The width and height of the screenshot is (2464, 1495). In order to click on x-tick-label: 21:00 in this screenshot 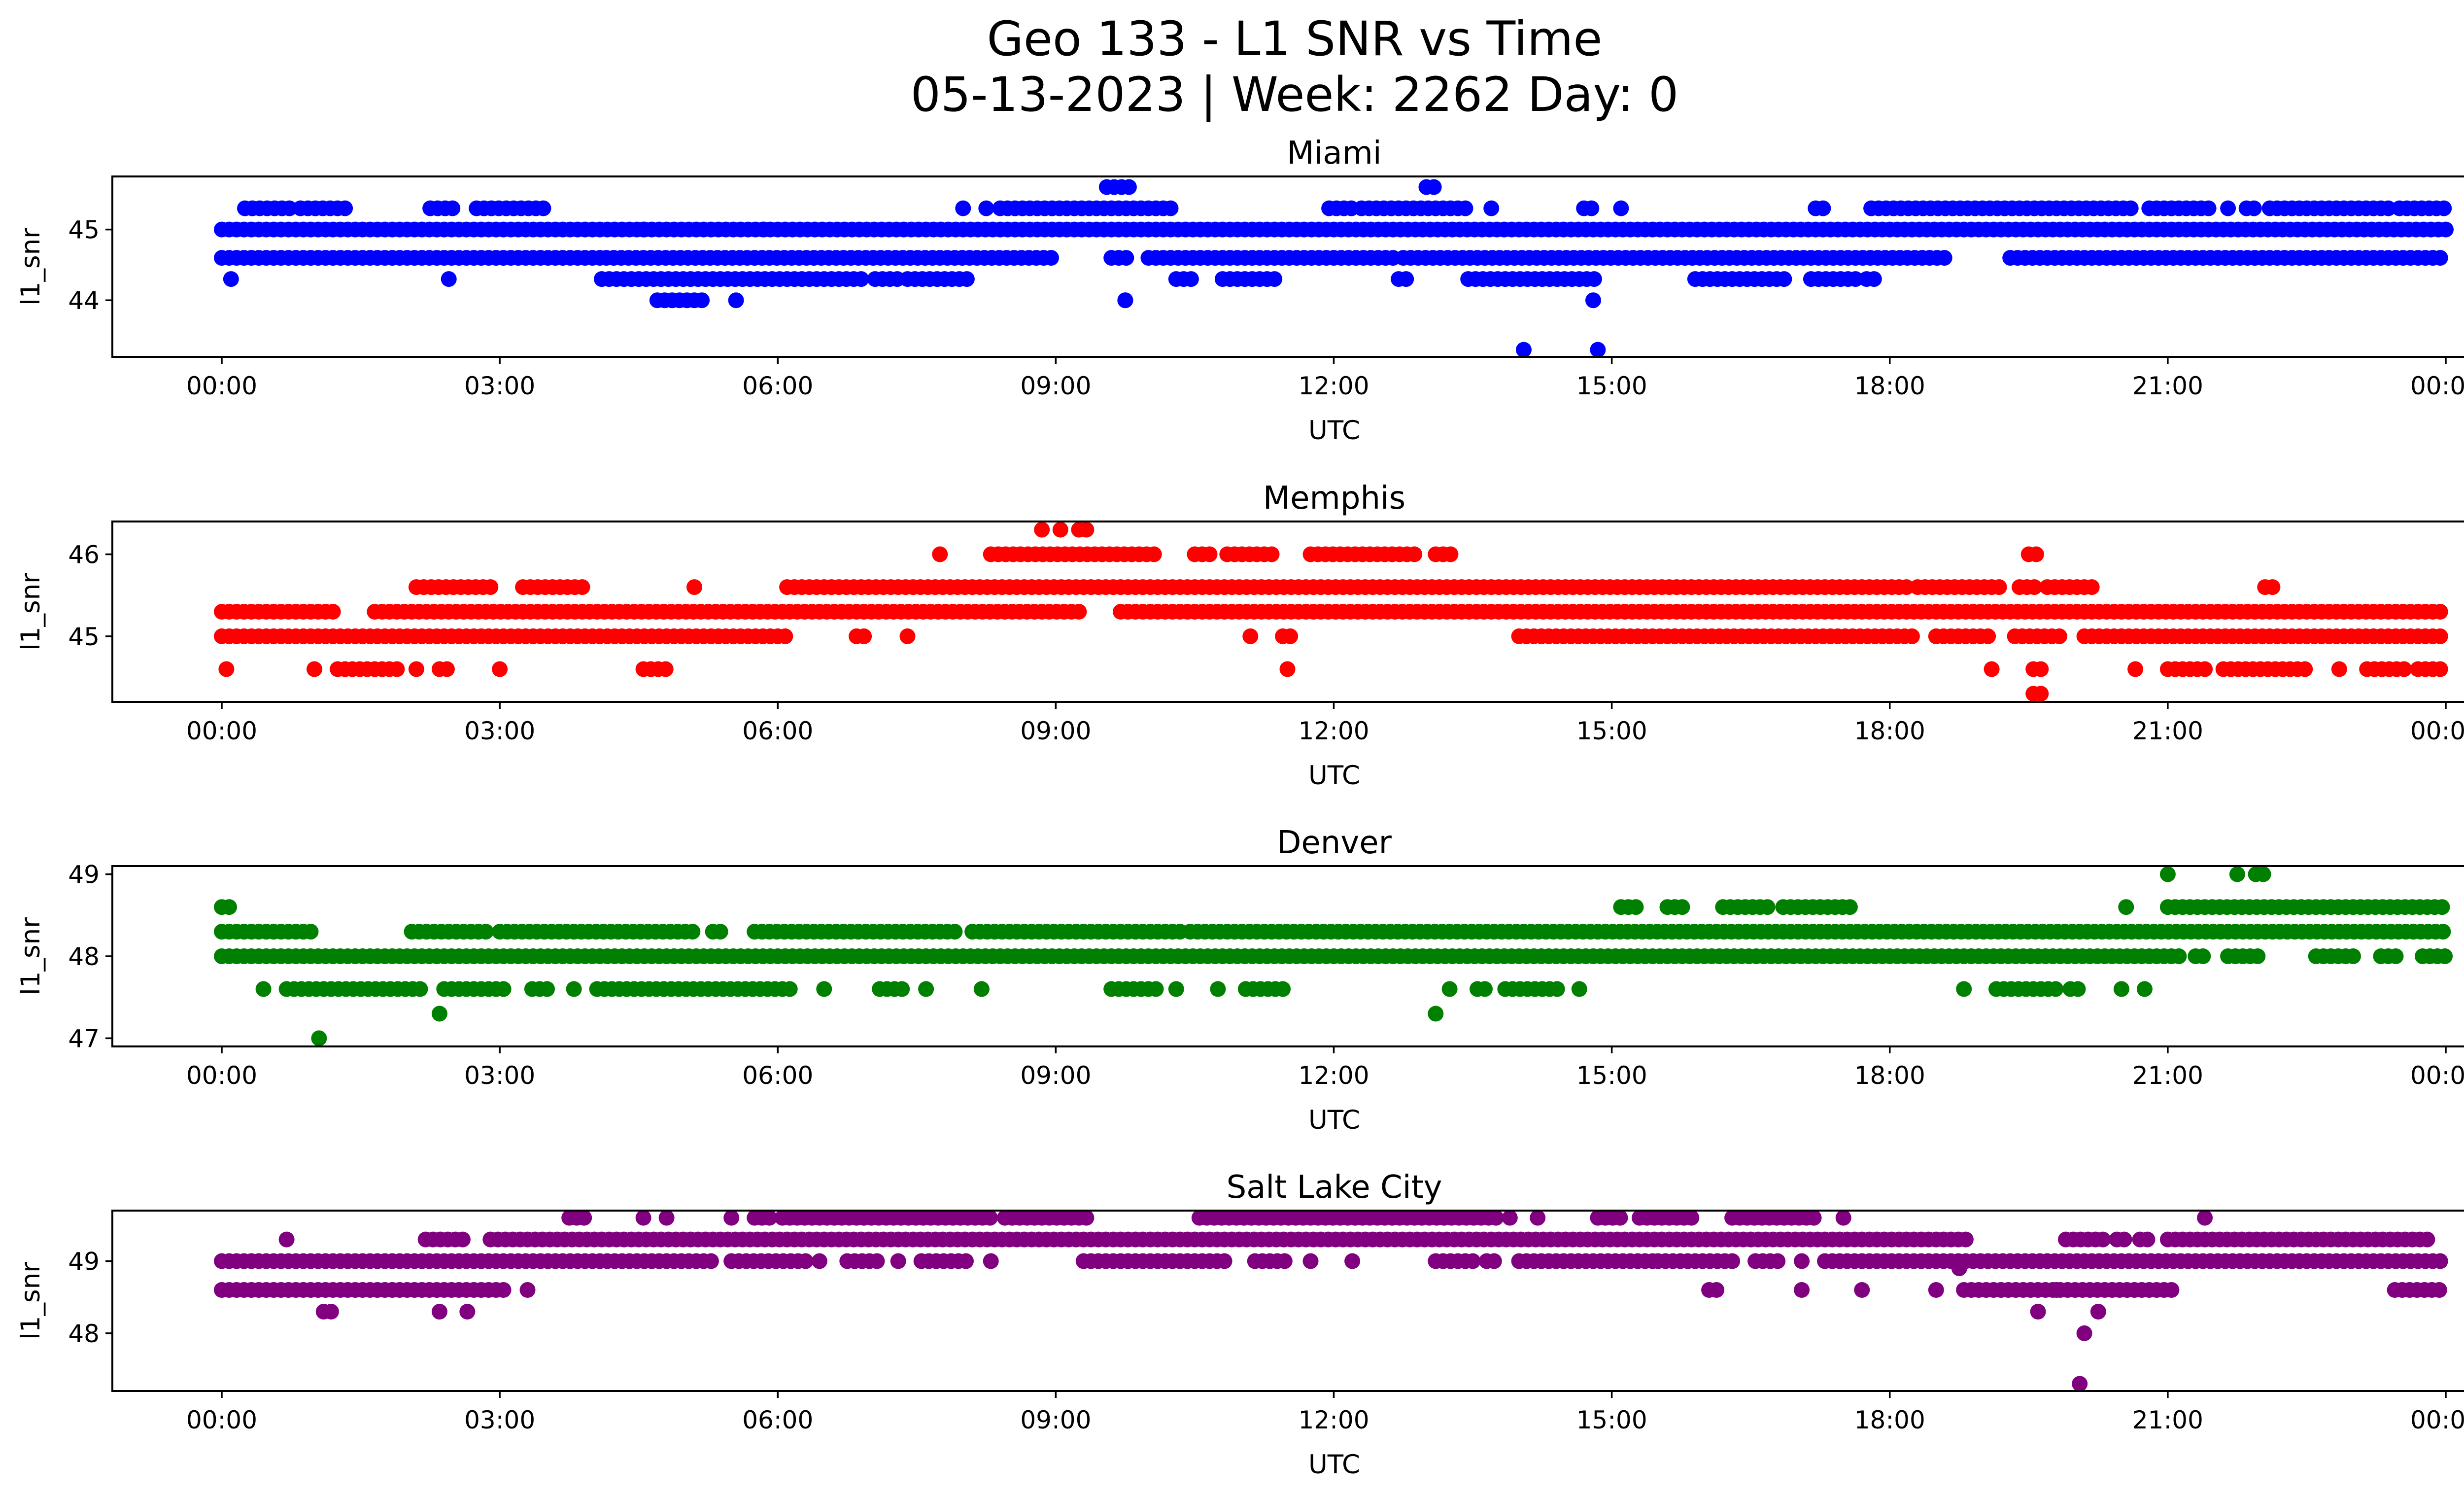, I will do `click(2167, 731)`.